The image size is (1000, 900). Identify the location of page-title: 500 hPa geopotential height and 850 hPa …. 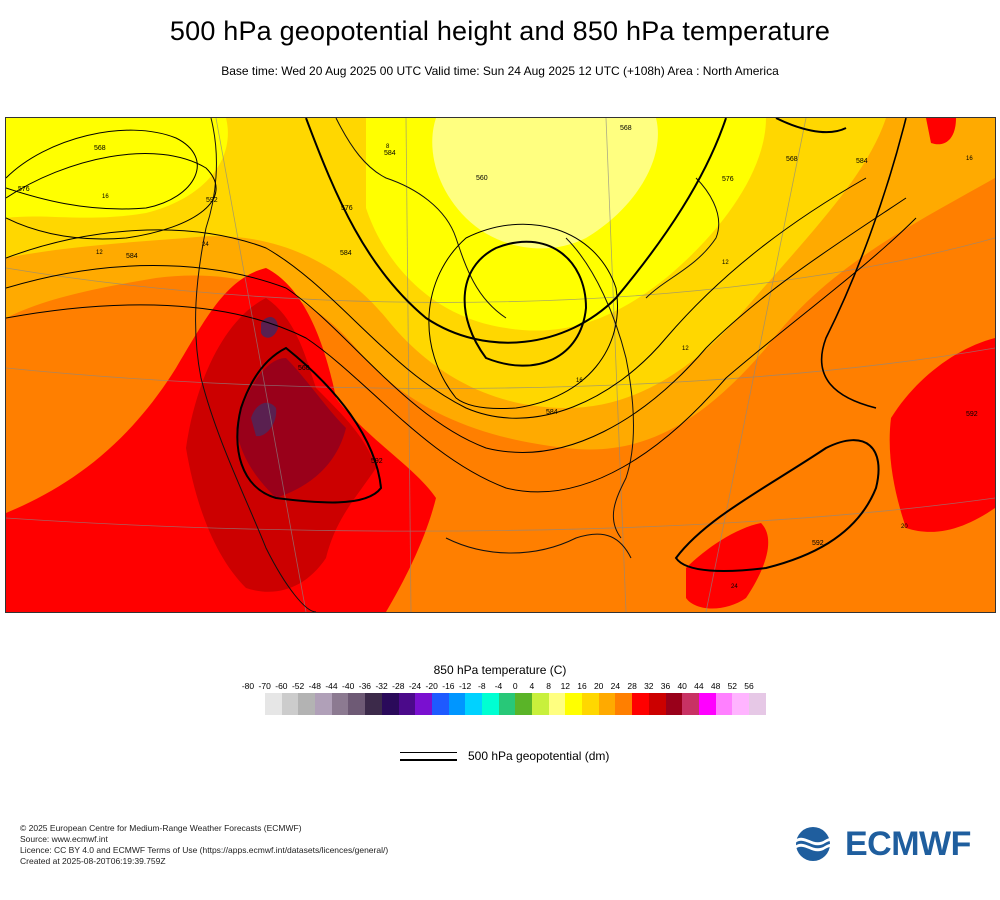
(500, 31).